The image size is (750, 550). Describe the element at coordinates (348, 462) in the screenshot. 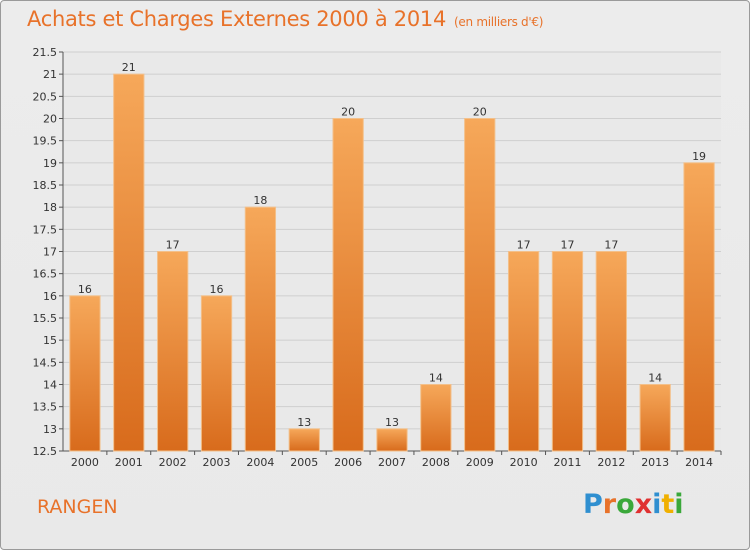

I see `x-tick-label-2006: 2006` at that location.